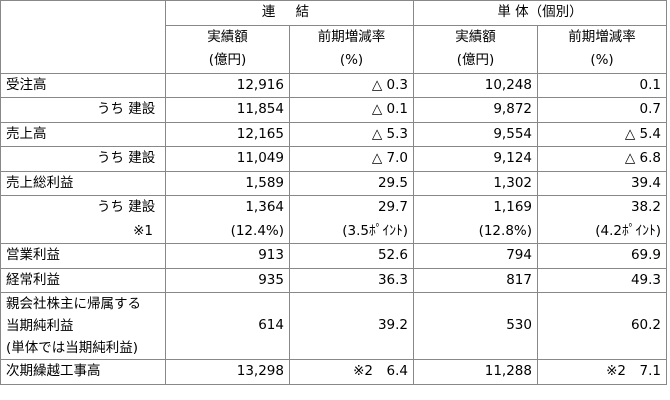 This screenshot has height=400, width=670. What do you see at coordinates (289, 13) in the screenshot?
I see `header-consolidated: 連 結` at bounding box center [289, 13].